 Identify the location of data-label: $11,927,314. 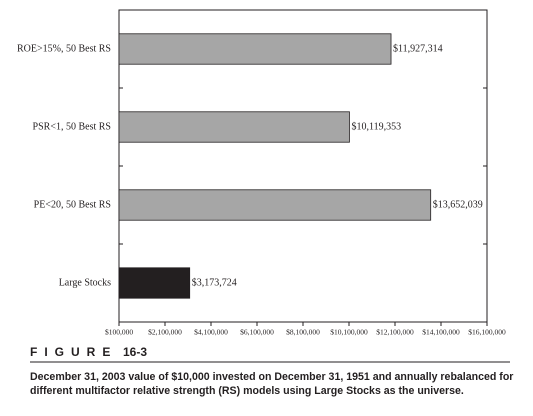
(418, 48).